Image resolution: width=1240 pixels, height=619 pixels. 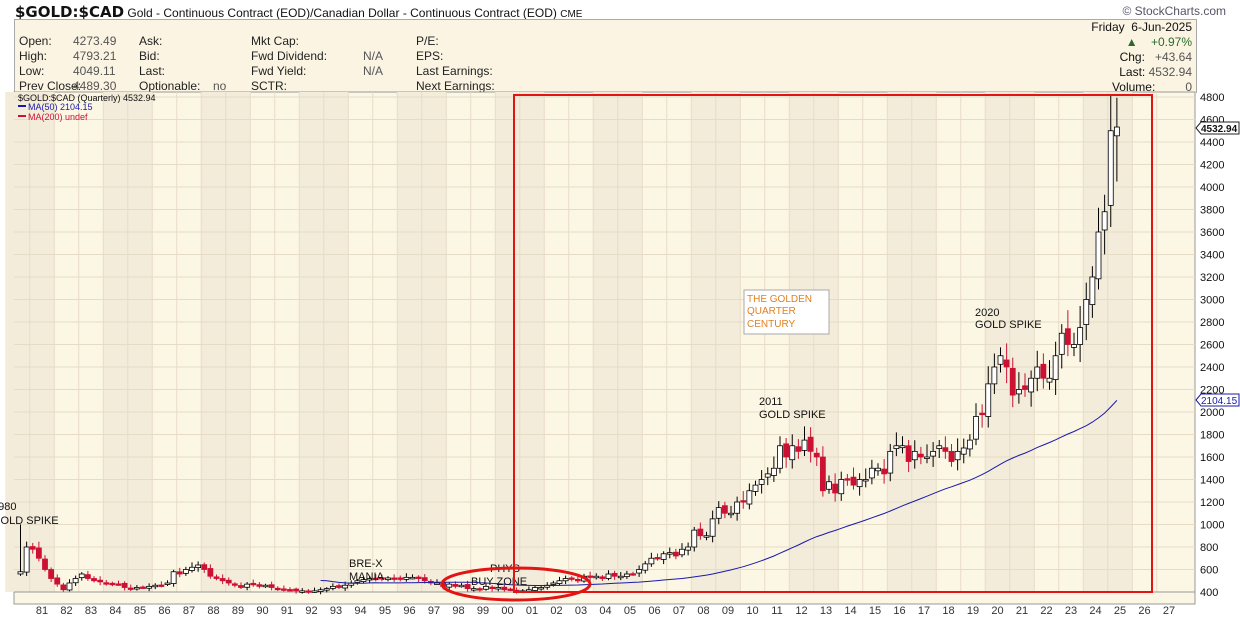 What do you see at coordinates (1174, 11) in the screenshot?
I see `brand-logo: © StockCharts.com` at bounding box center [1174, 11].